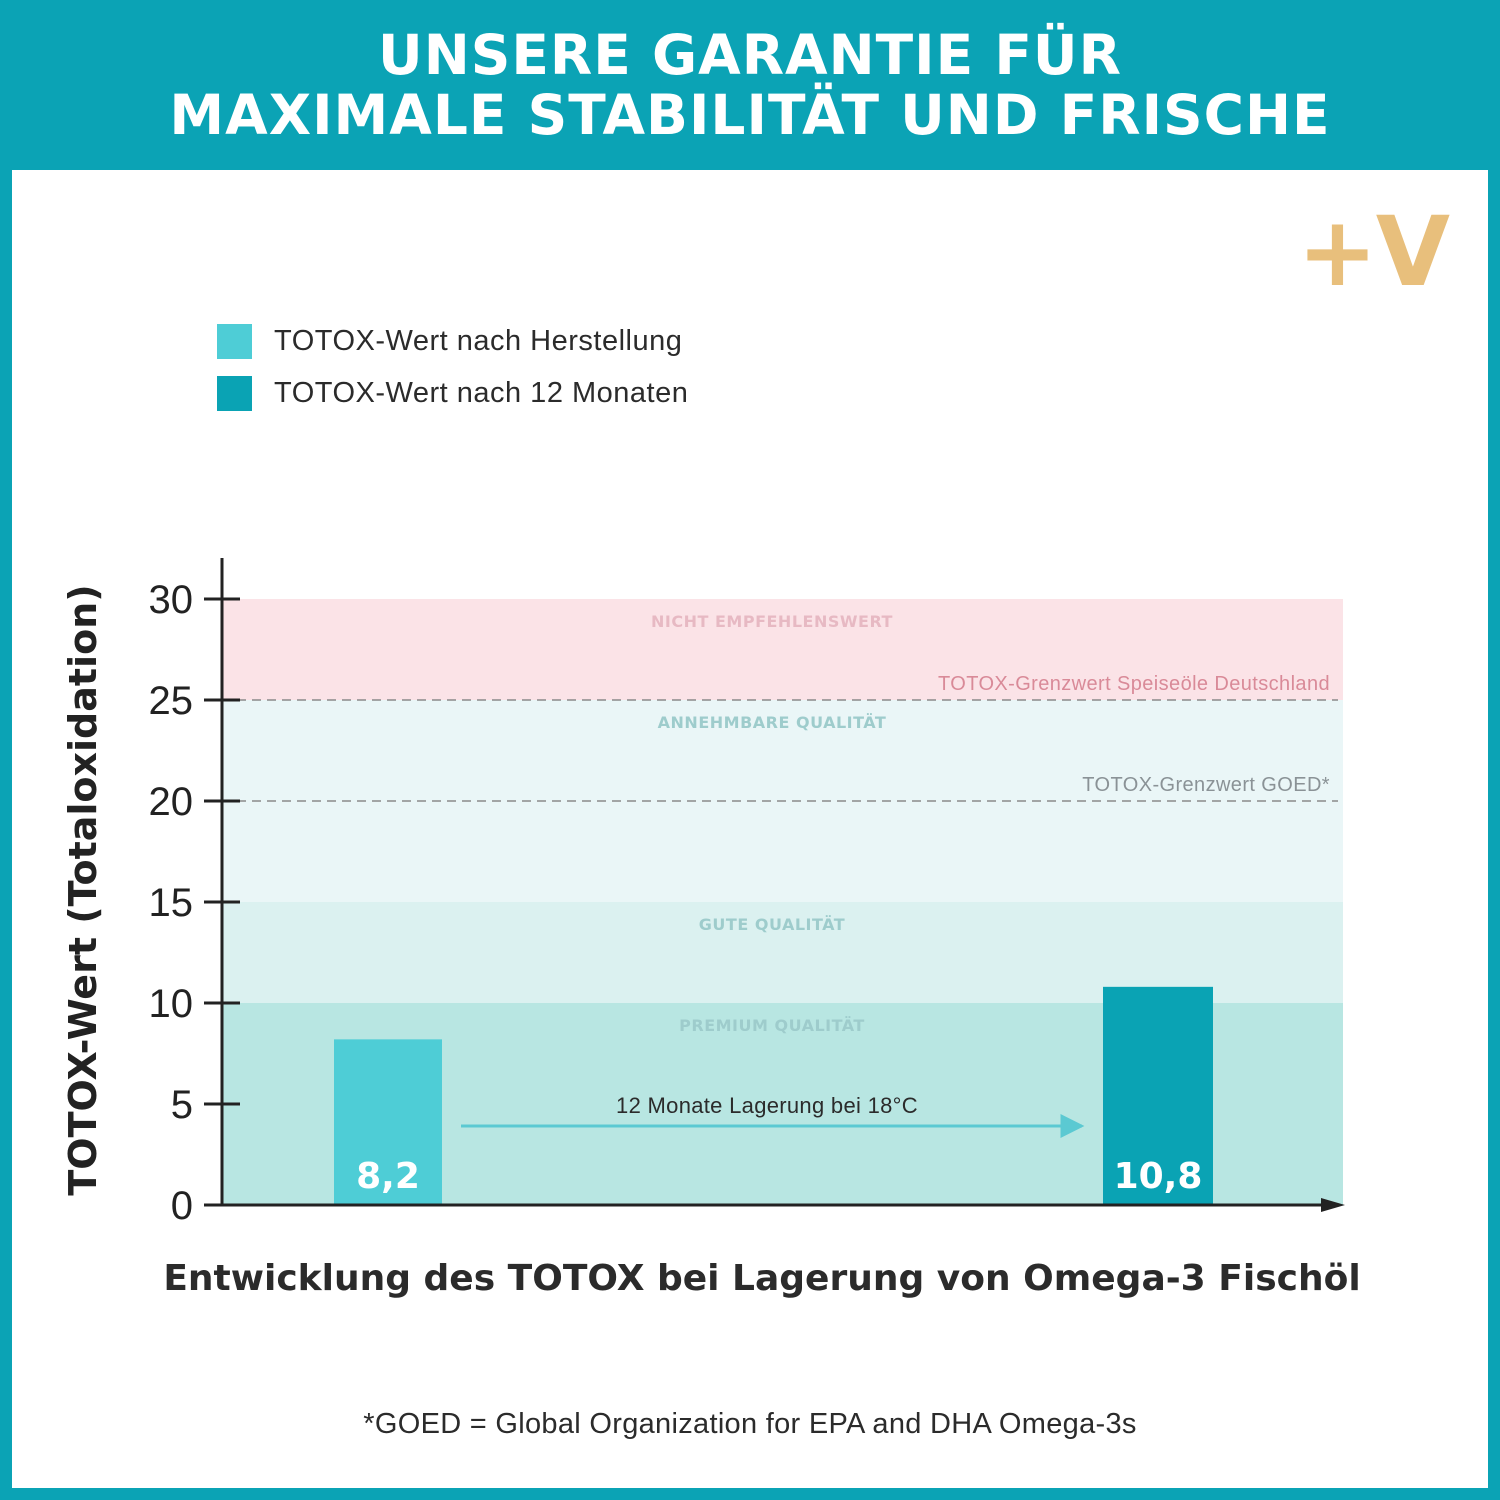 This screenshot has height=1500, width=1500. I want to click on brand-logo: +V, so click(1373, 252).